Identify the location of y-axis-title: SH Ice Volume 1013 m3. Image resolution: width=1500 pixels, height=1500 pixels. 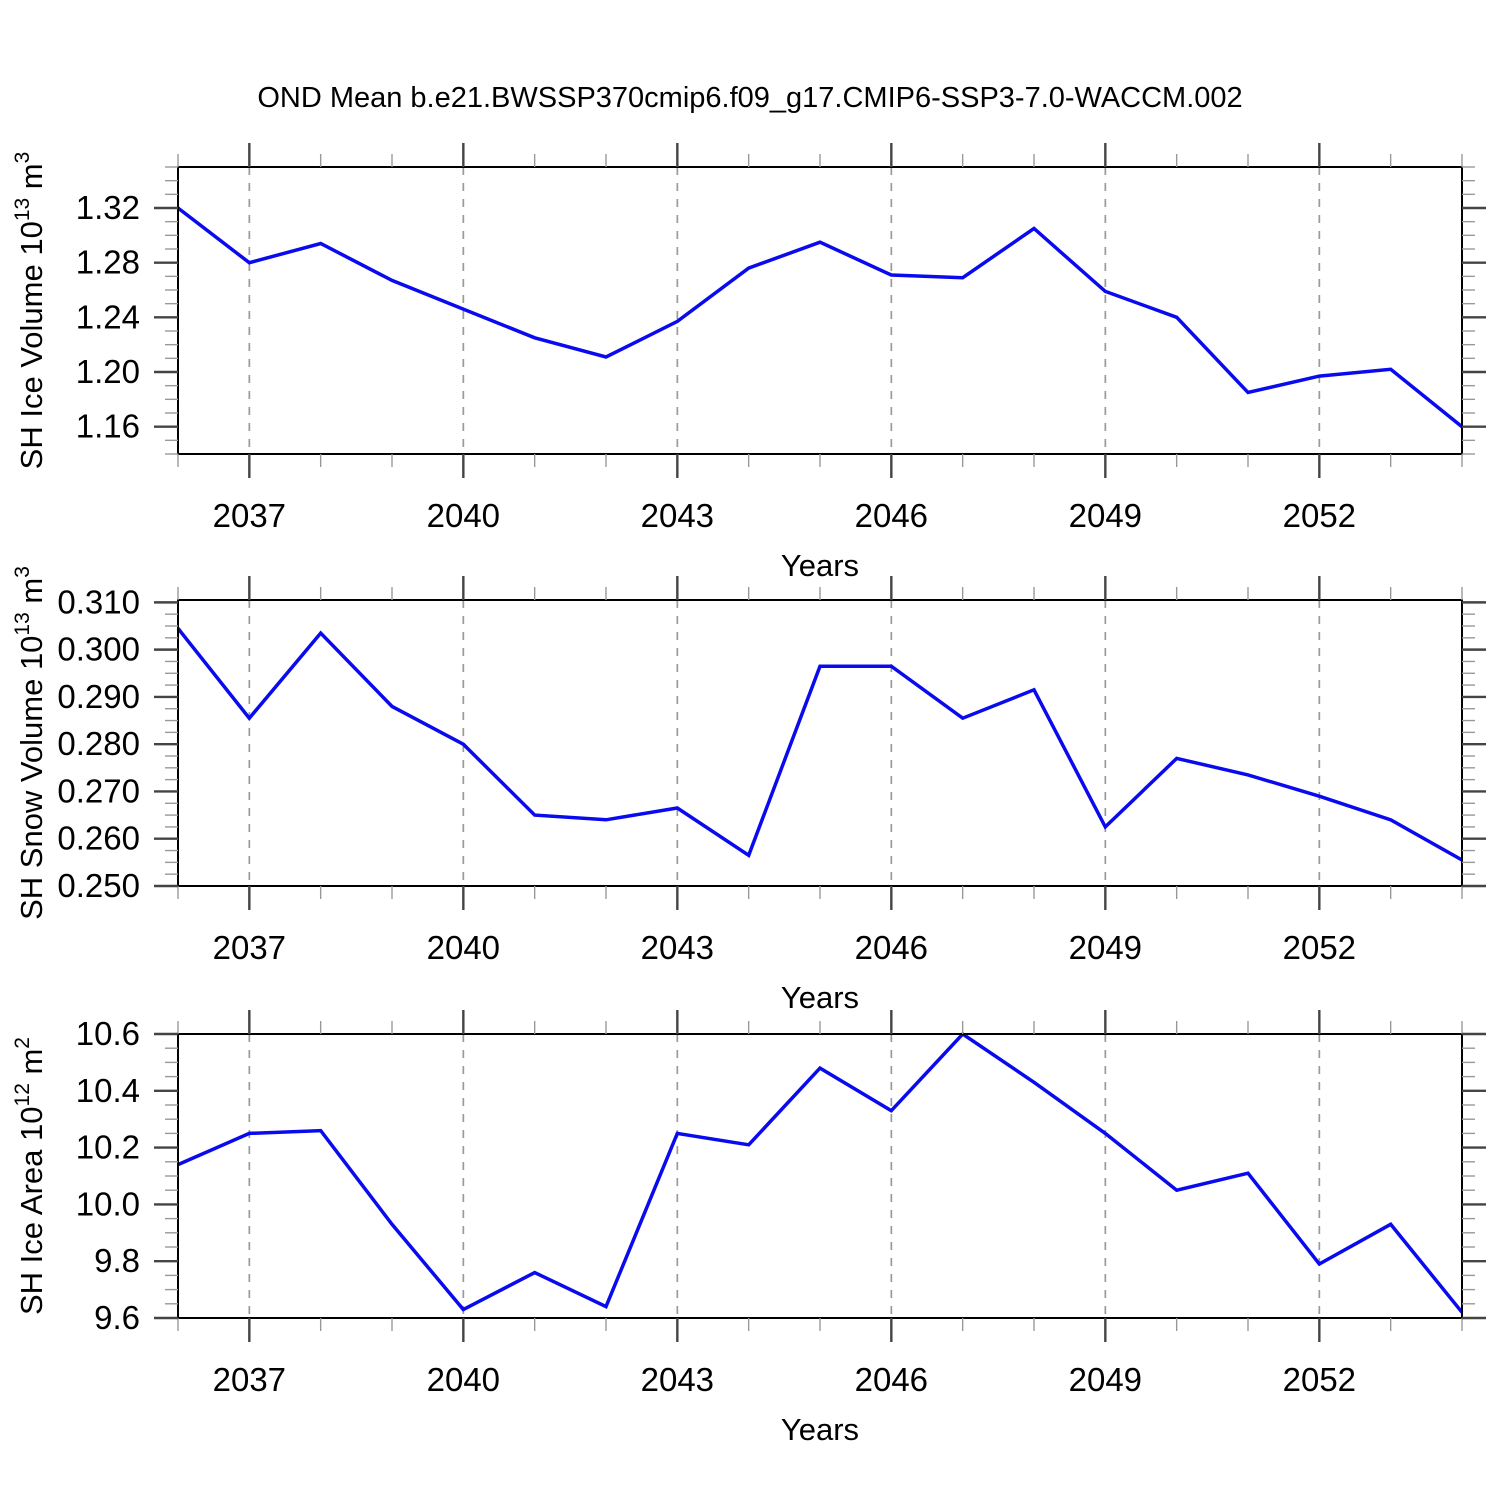
(30, 311).